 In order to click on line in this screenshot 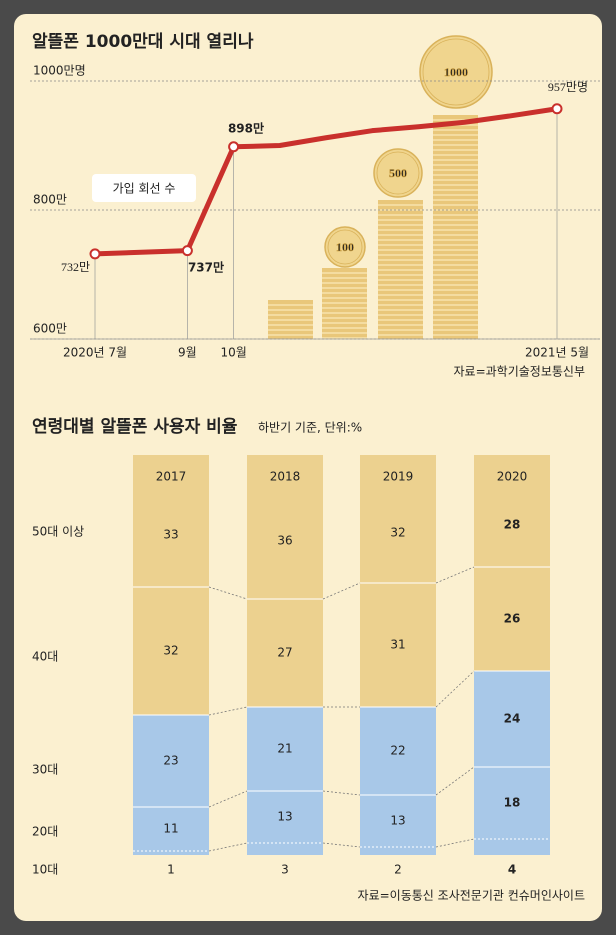, I will do `click(326, 181)`.